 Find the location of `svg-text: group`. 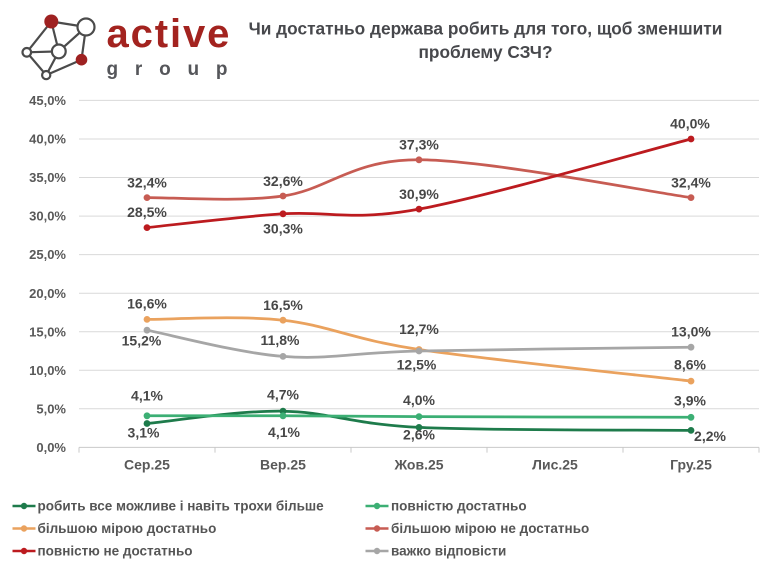

svg-text: group is located at coordinates (176, 69).